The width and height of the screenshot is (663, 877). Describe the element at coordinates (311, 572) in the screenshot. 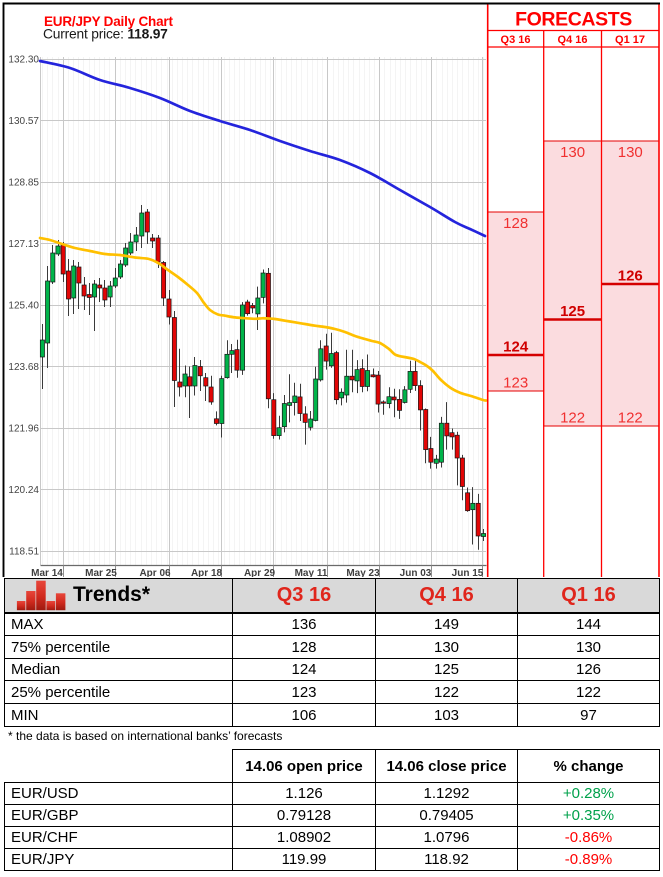

I see `svg-text: May 11` at that location.